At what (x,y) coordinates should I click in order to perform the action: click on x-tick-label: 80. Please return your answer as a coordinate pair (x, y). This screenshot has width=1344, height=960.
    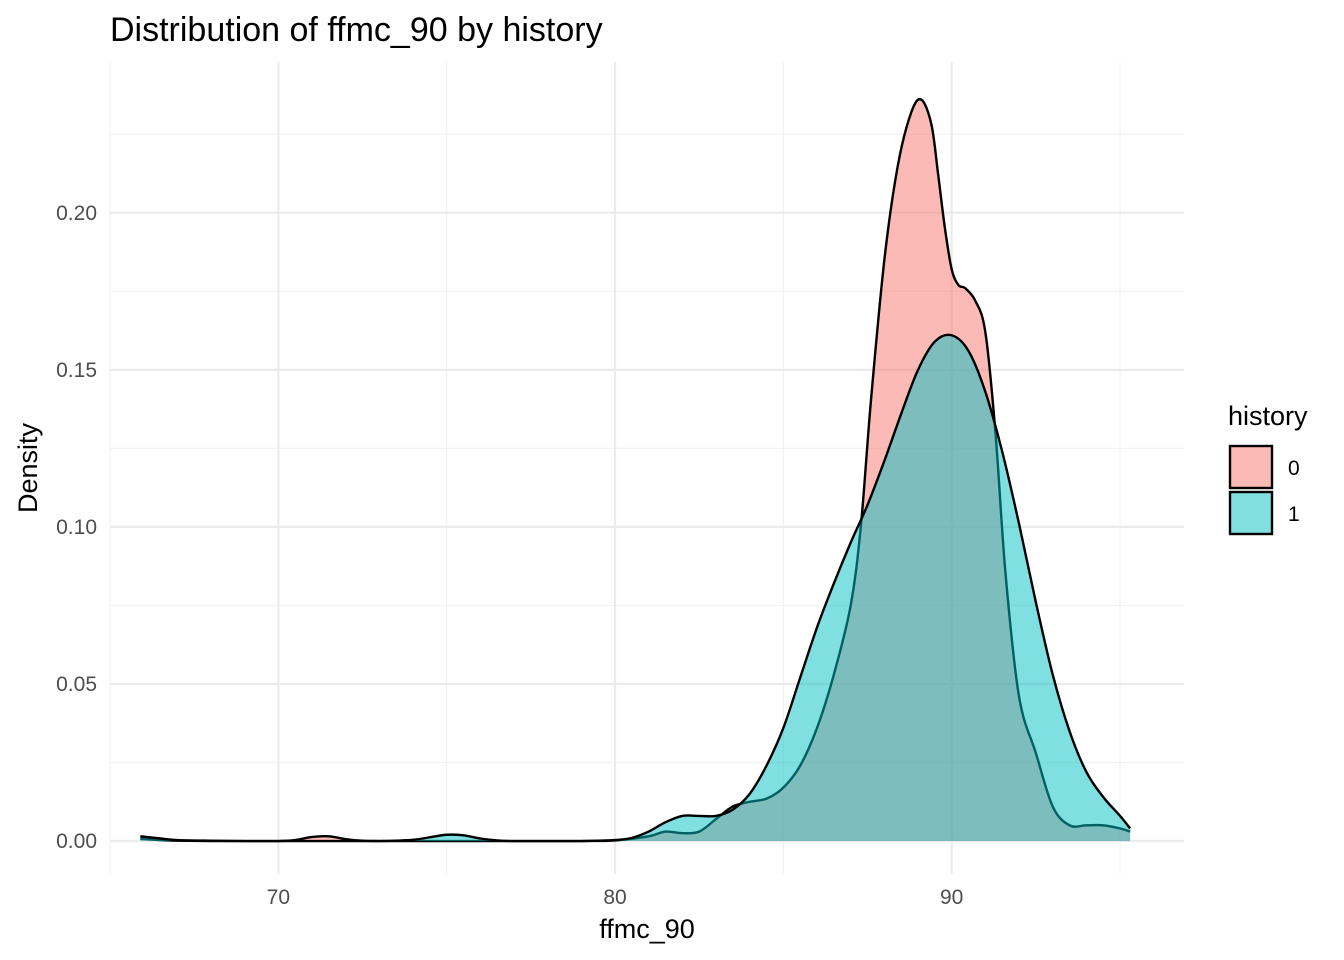
    Looking at the image, I should click on (614, 897).